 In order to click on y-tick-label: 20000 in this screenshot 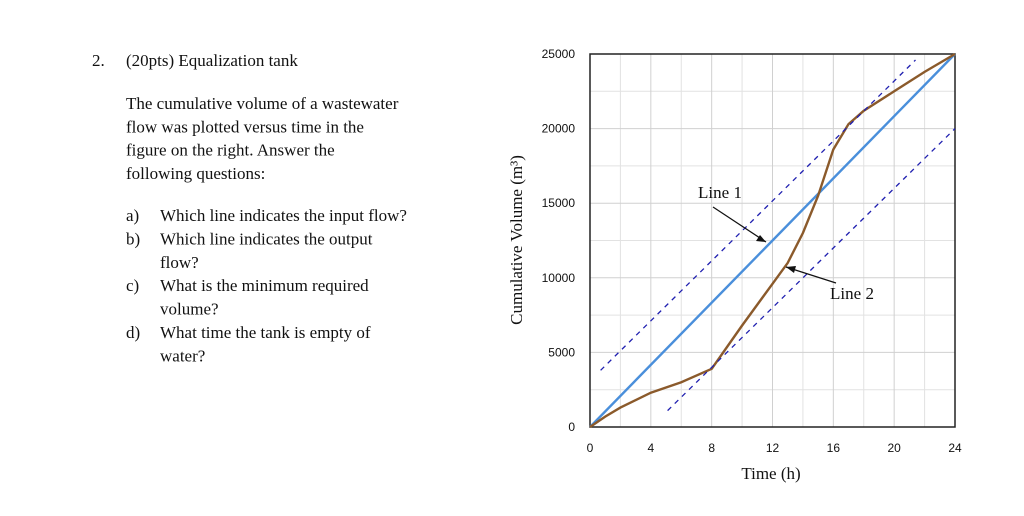, I will do `click(559, 129)`.